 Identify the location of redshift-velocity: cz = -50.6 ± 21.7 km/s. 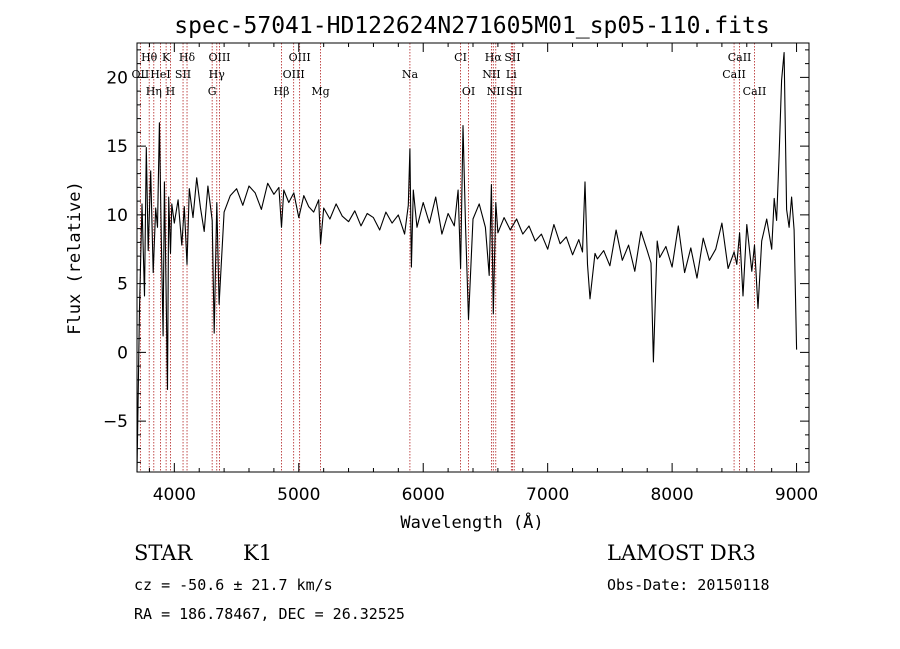
(233, 585).